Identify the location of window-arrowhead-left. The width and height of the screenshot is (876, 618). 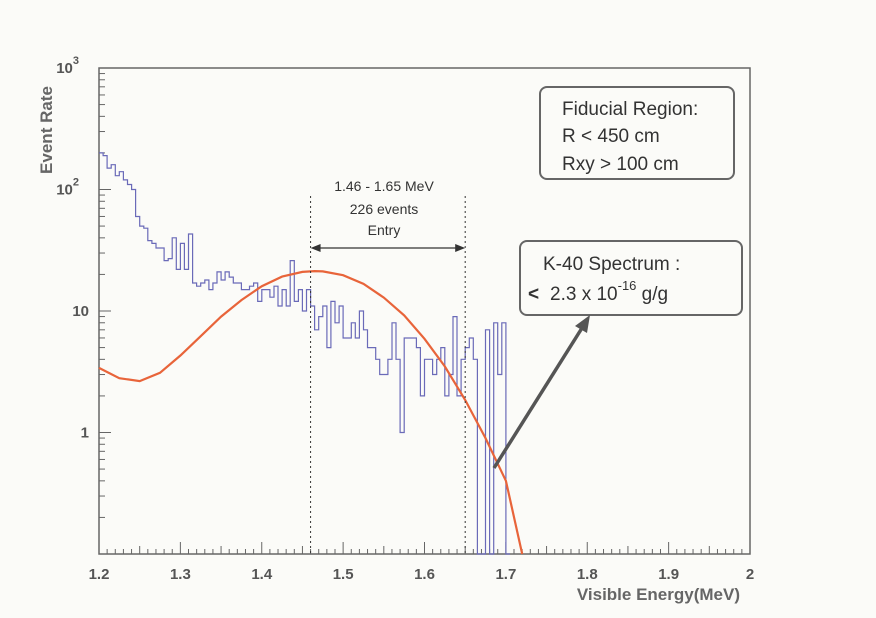
(315, 248).